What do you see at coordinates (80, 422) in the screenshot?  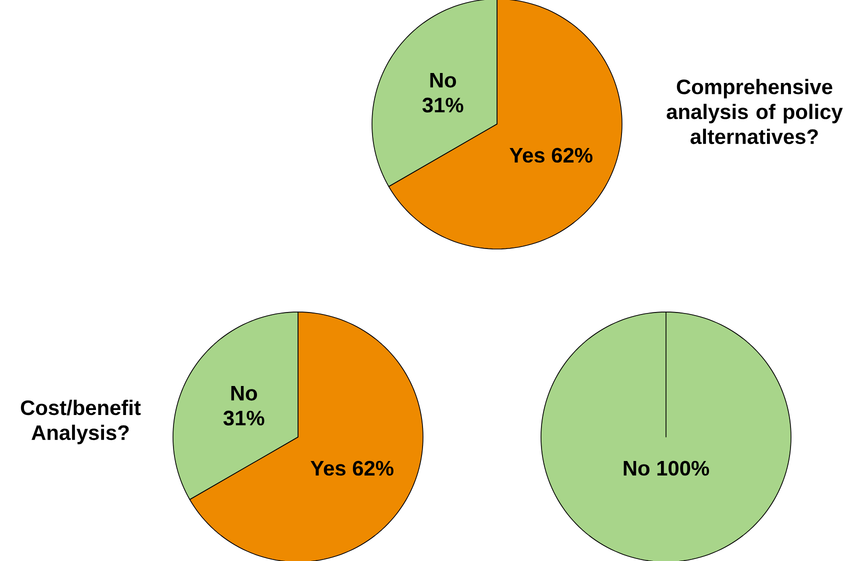 I see `text: Cost/benefit Analysis?` at bounding box center [80, 422].